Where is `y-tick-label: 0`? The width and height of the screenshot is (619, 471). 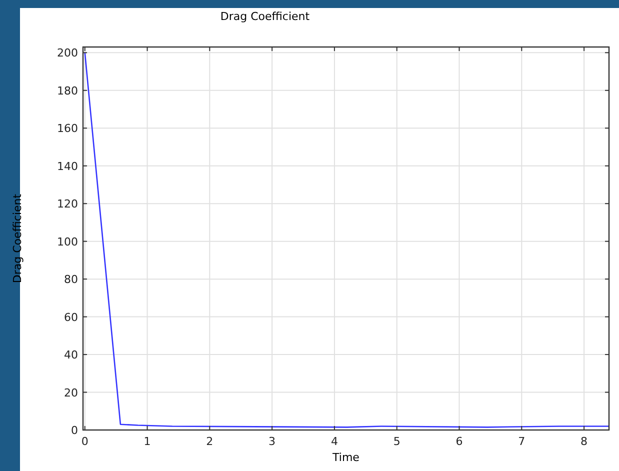 y-tick-label: 0 is located at coordinates (74, 430).